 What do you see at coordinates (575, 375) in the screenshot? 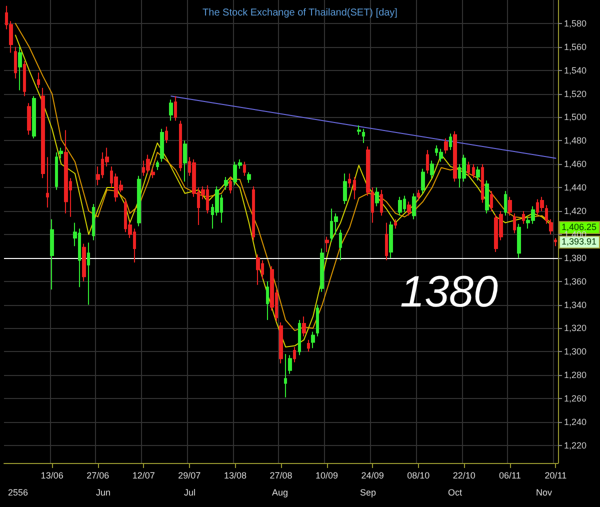
I see `y-tick-label: 1,280` at bounding box center [575, 375].